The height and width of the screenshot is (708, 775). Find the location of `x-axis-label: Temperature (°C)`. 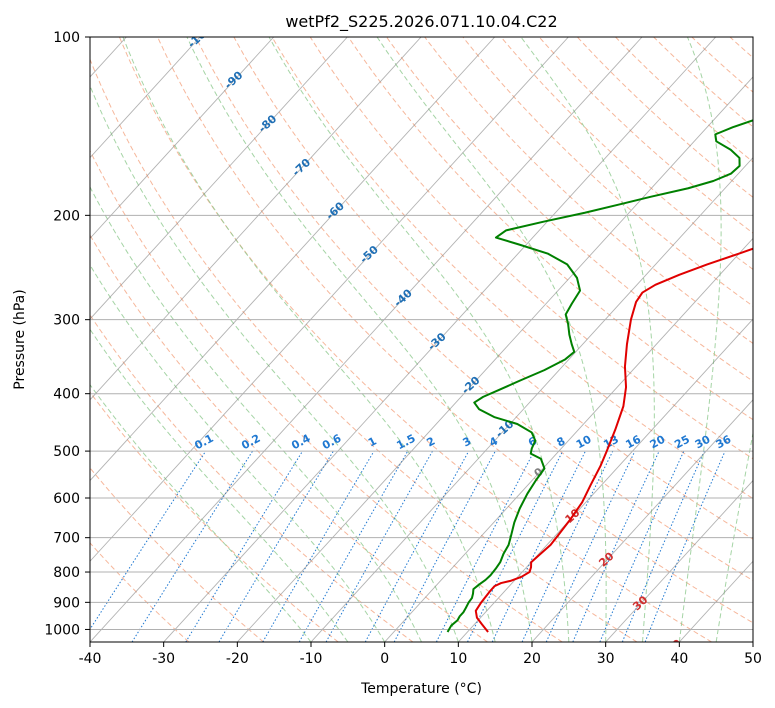

x-axis-label: Temperature (°C) is located at coordinates (421, 689).